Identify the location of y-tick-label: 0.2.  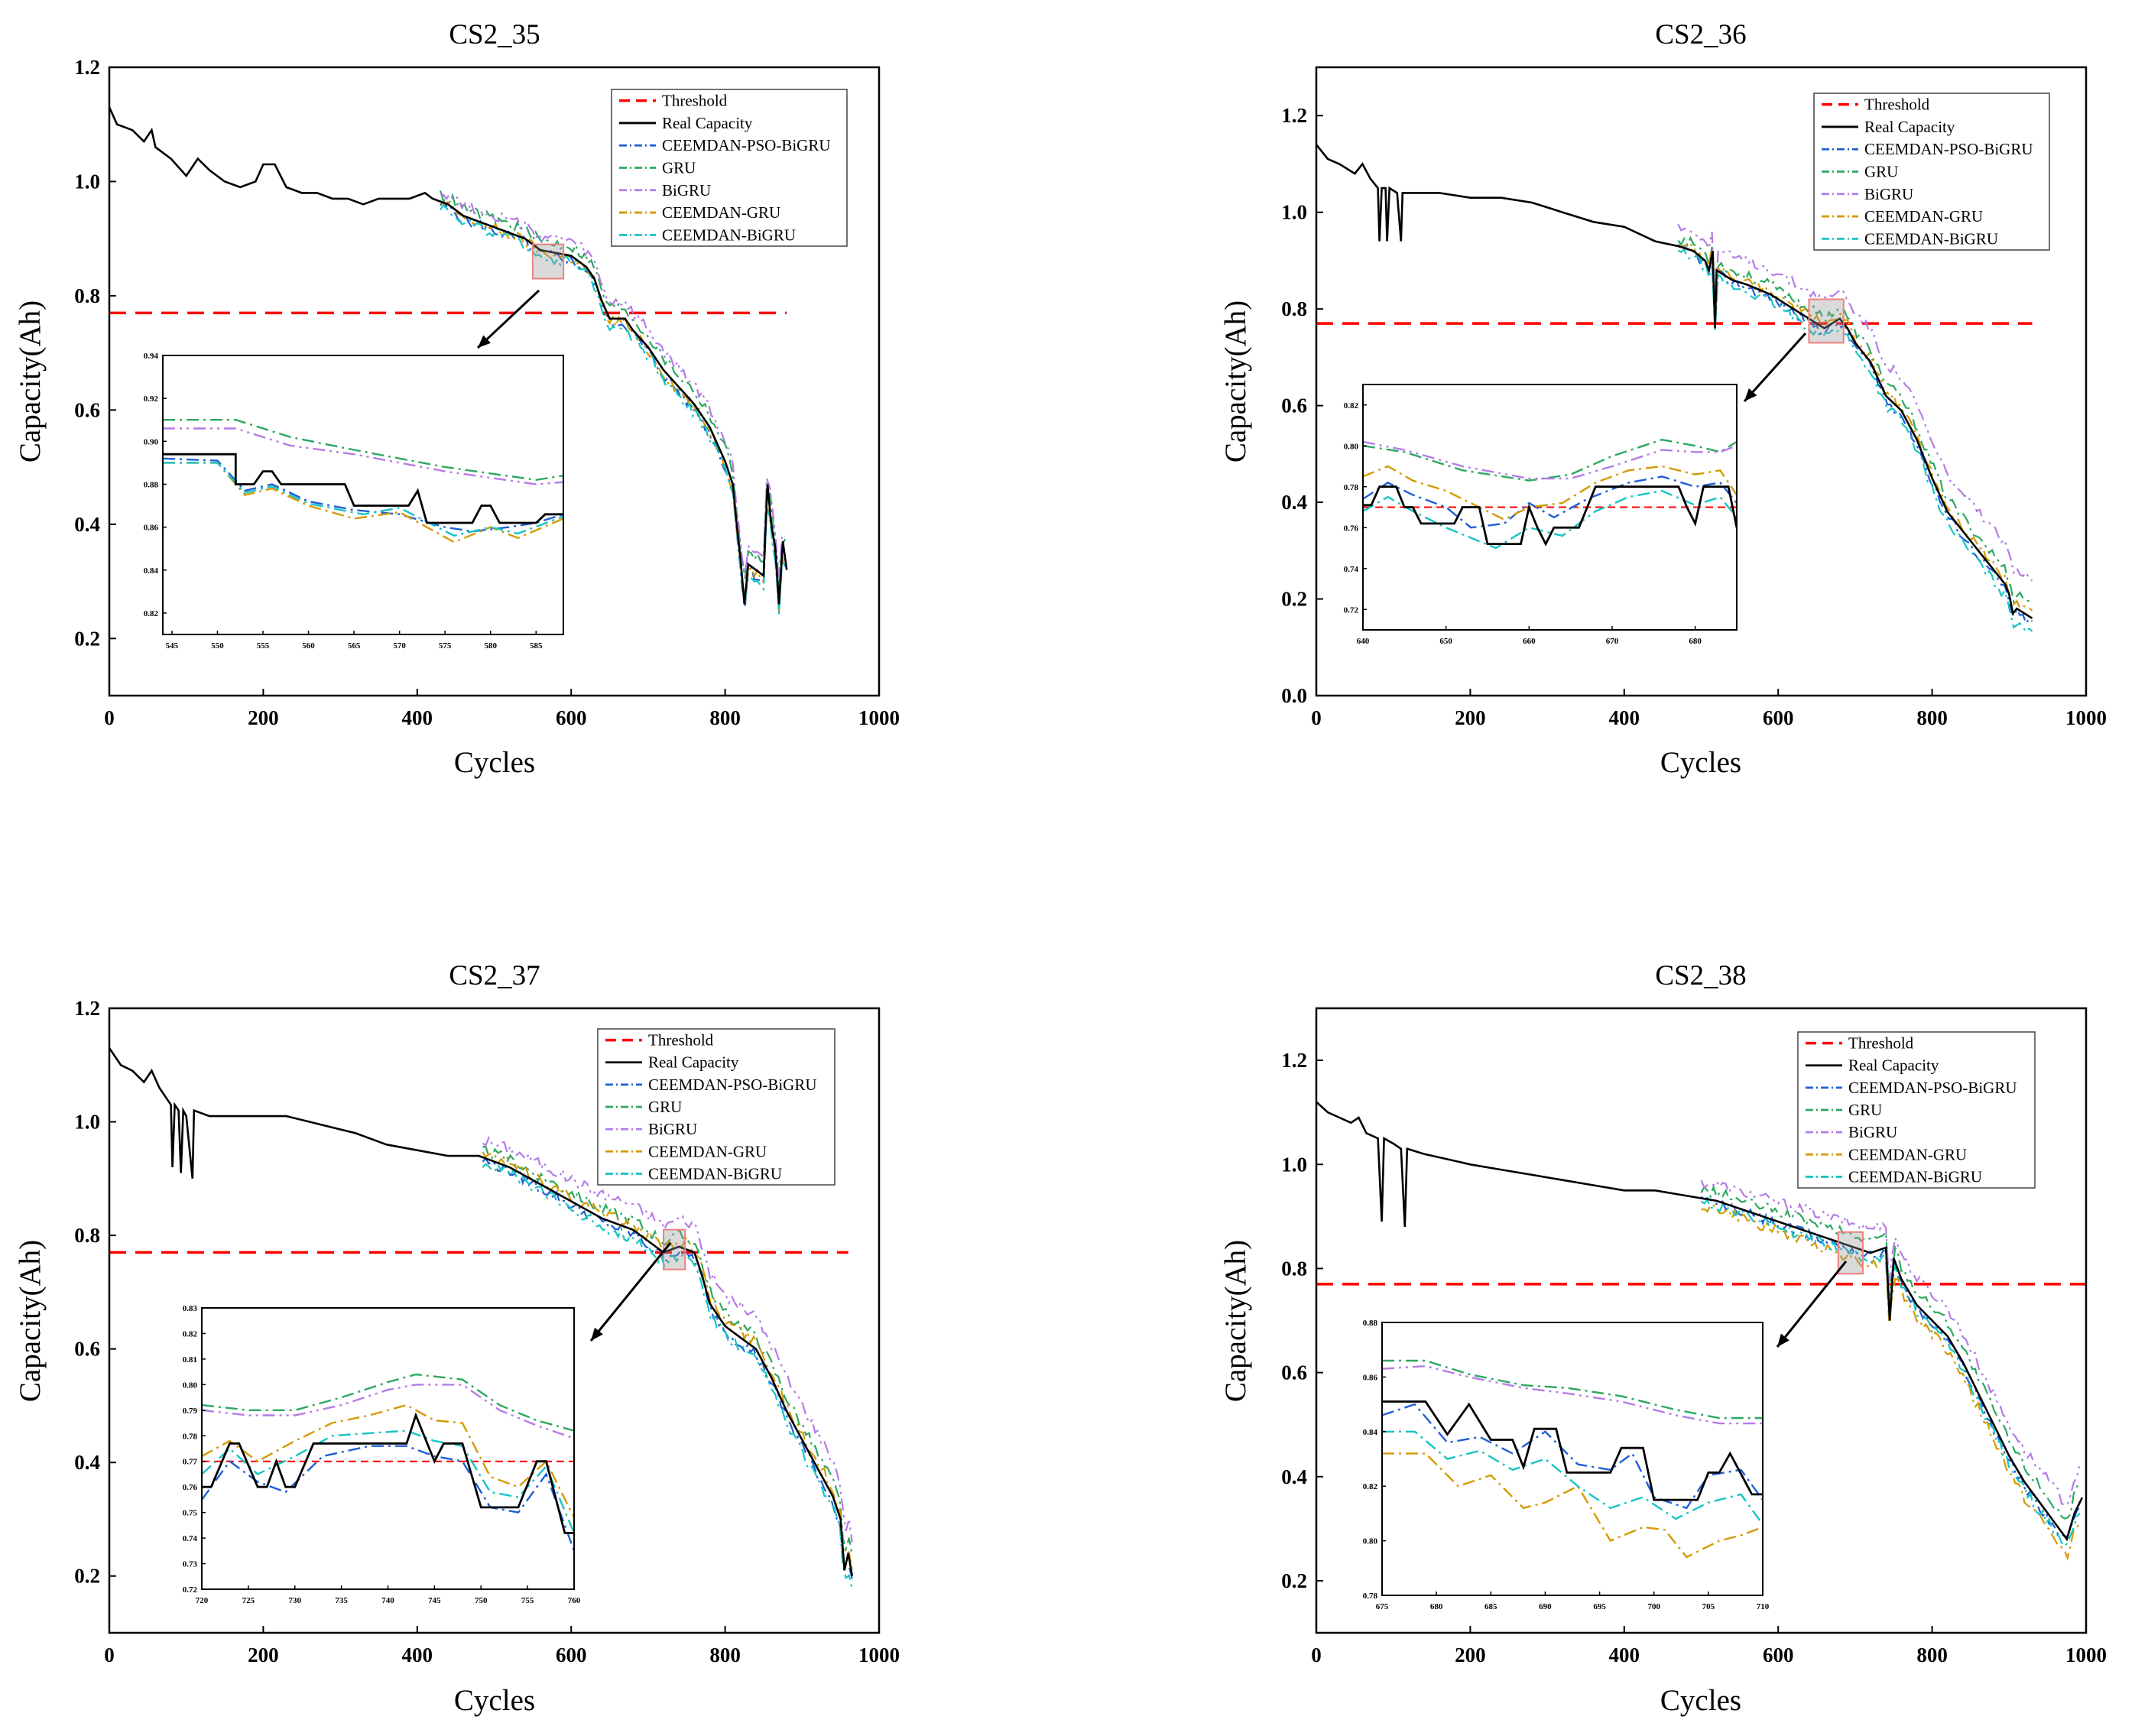
(1294, 599).